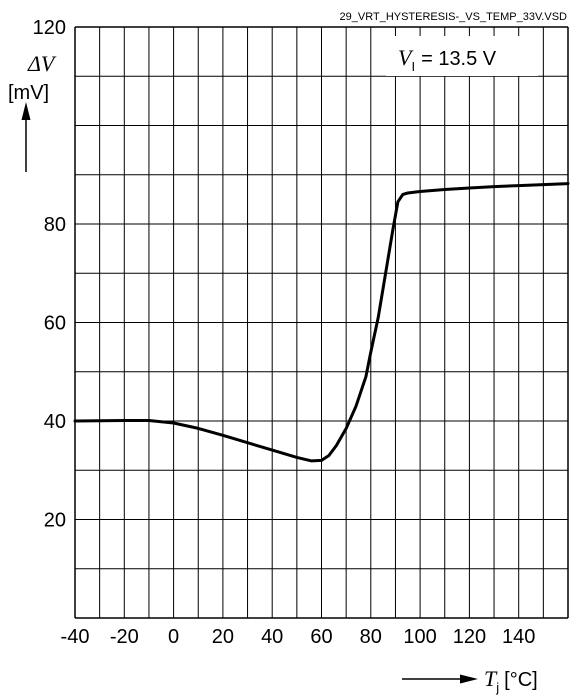 This screenshot has height=700, width=576. Describe the element at coordinates (173, 637) in the screenshot. I see `x-tick-label: 0` at that location.